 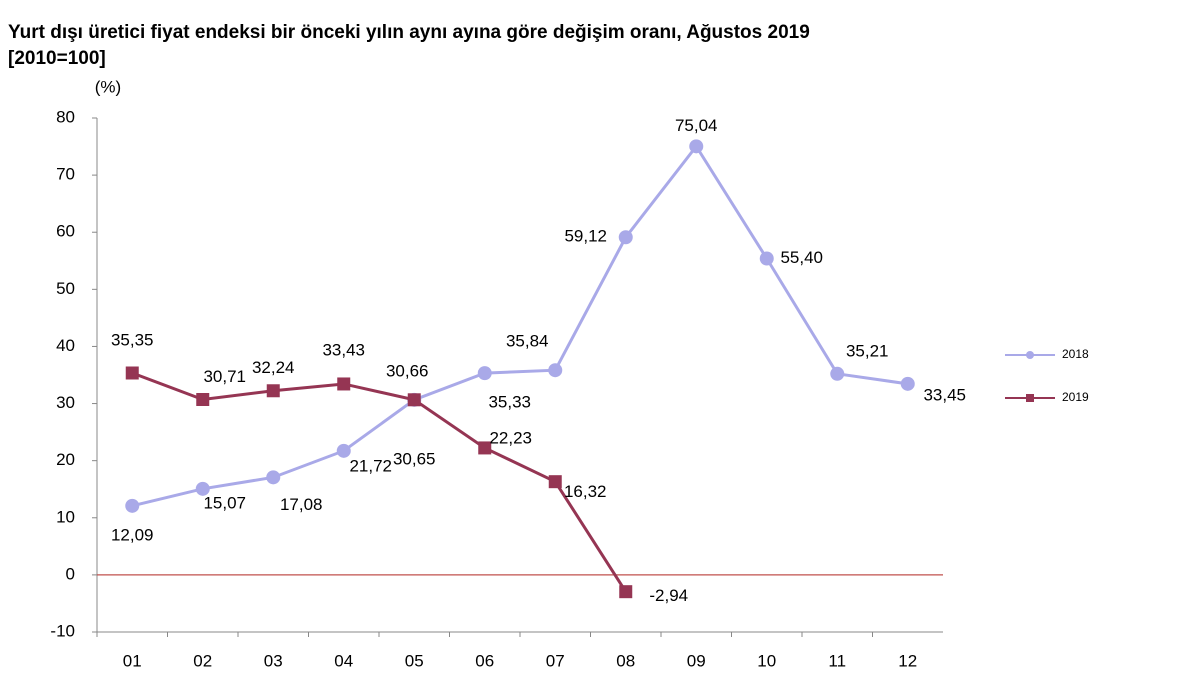 I want to click on data-label: 12,09, so click(x=132, y=534).